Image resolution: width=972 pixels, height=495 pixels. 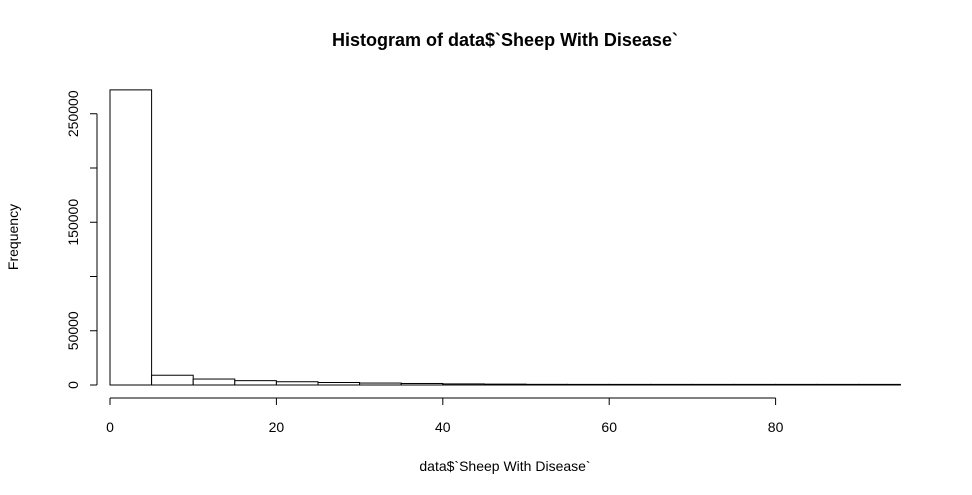 What do you see at coordinates (73, 330) in the screenshot?
I see `y-tick-label: 50000` at bounding box center [73, 330].